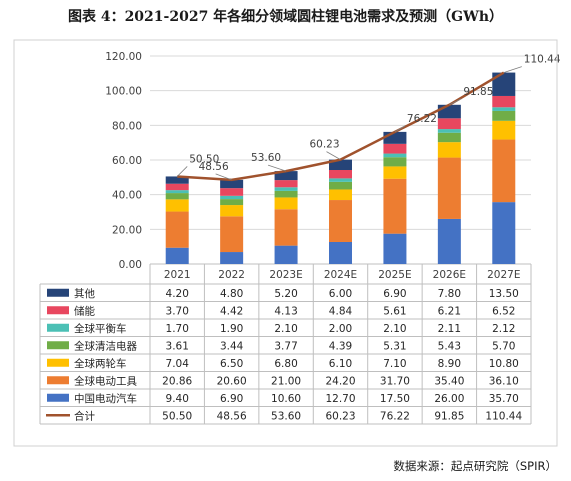  What do you see at coordinates (286, 399) in the screenshot?
I see `table-cell-value: 10.60` at bounding box center [286, 399].